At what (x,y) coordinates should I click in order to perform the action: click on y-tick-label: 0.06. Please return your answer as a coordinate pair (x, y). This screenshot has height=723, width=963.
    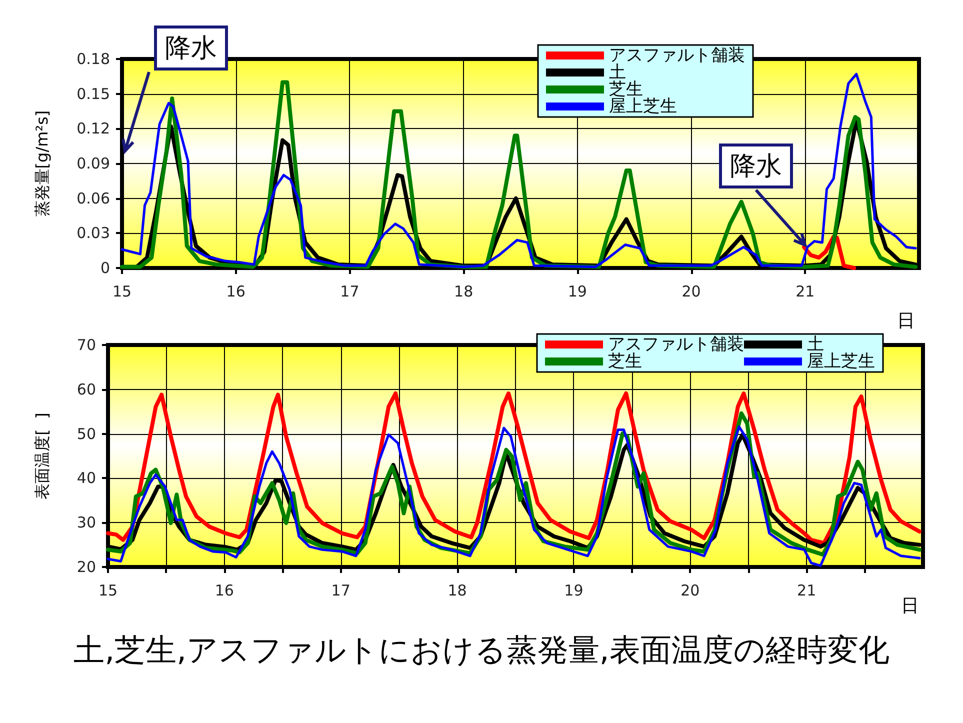
    Looking at the image, I should click on (93, 198).